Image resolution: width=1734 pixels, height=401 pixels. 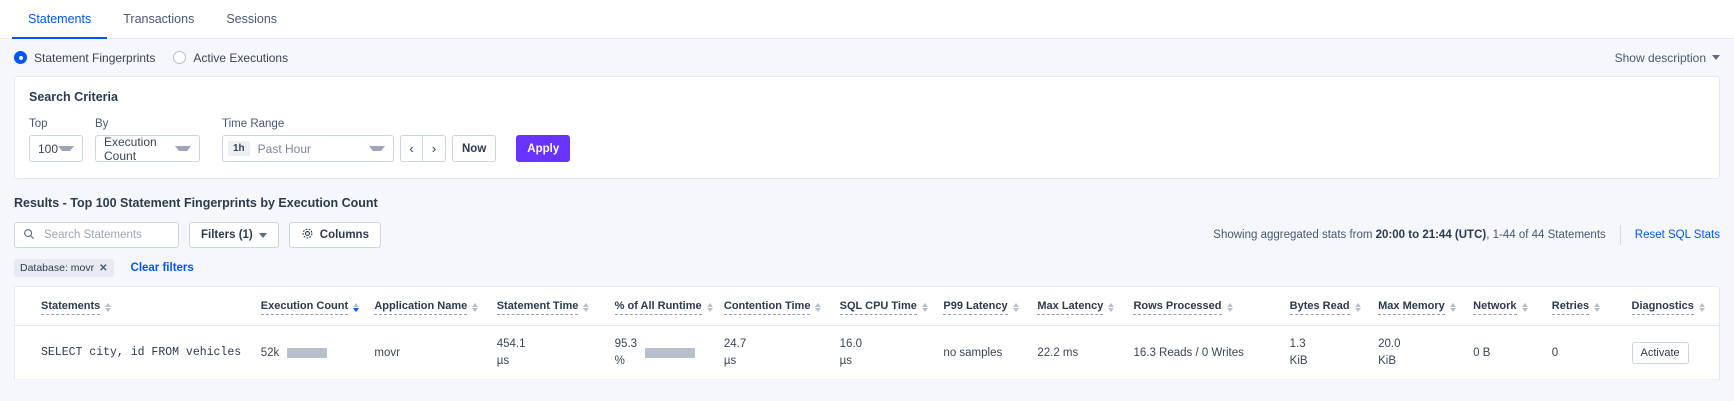 What do you see at coordinates (891, 353) in the screenshot?
I see `cell-sql-cpu-time: 16.0 µs` at bounding box center [891, 353].